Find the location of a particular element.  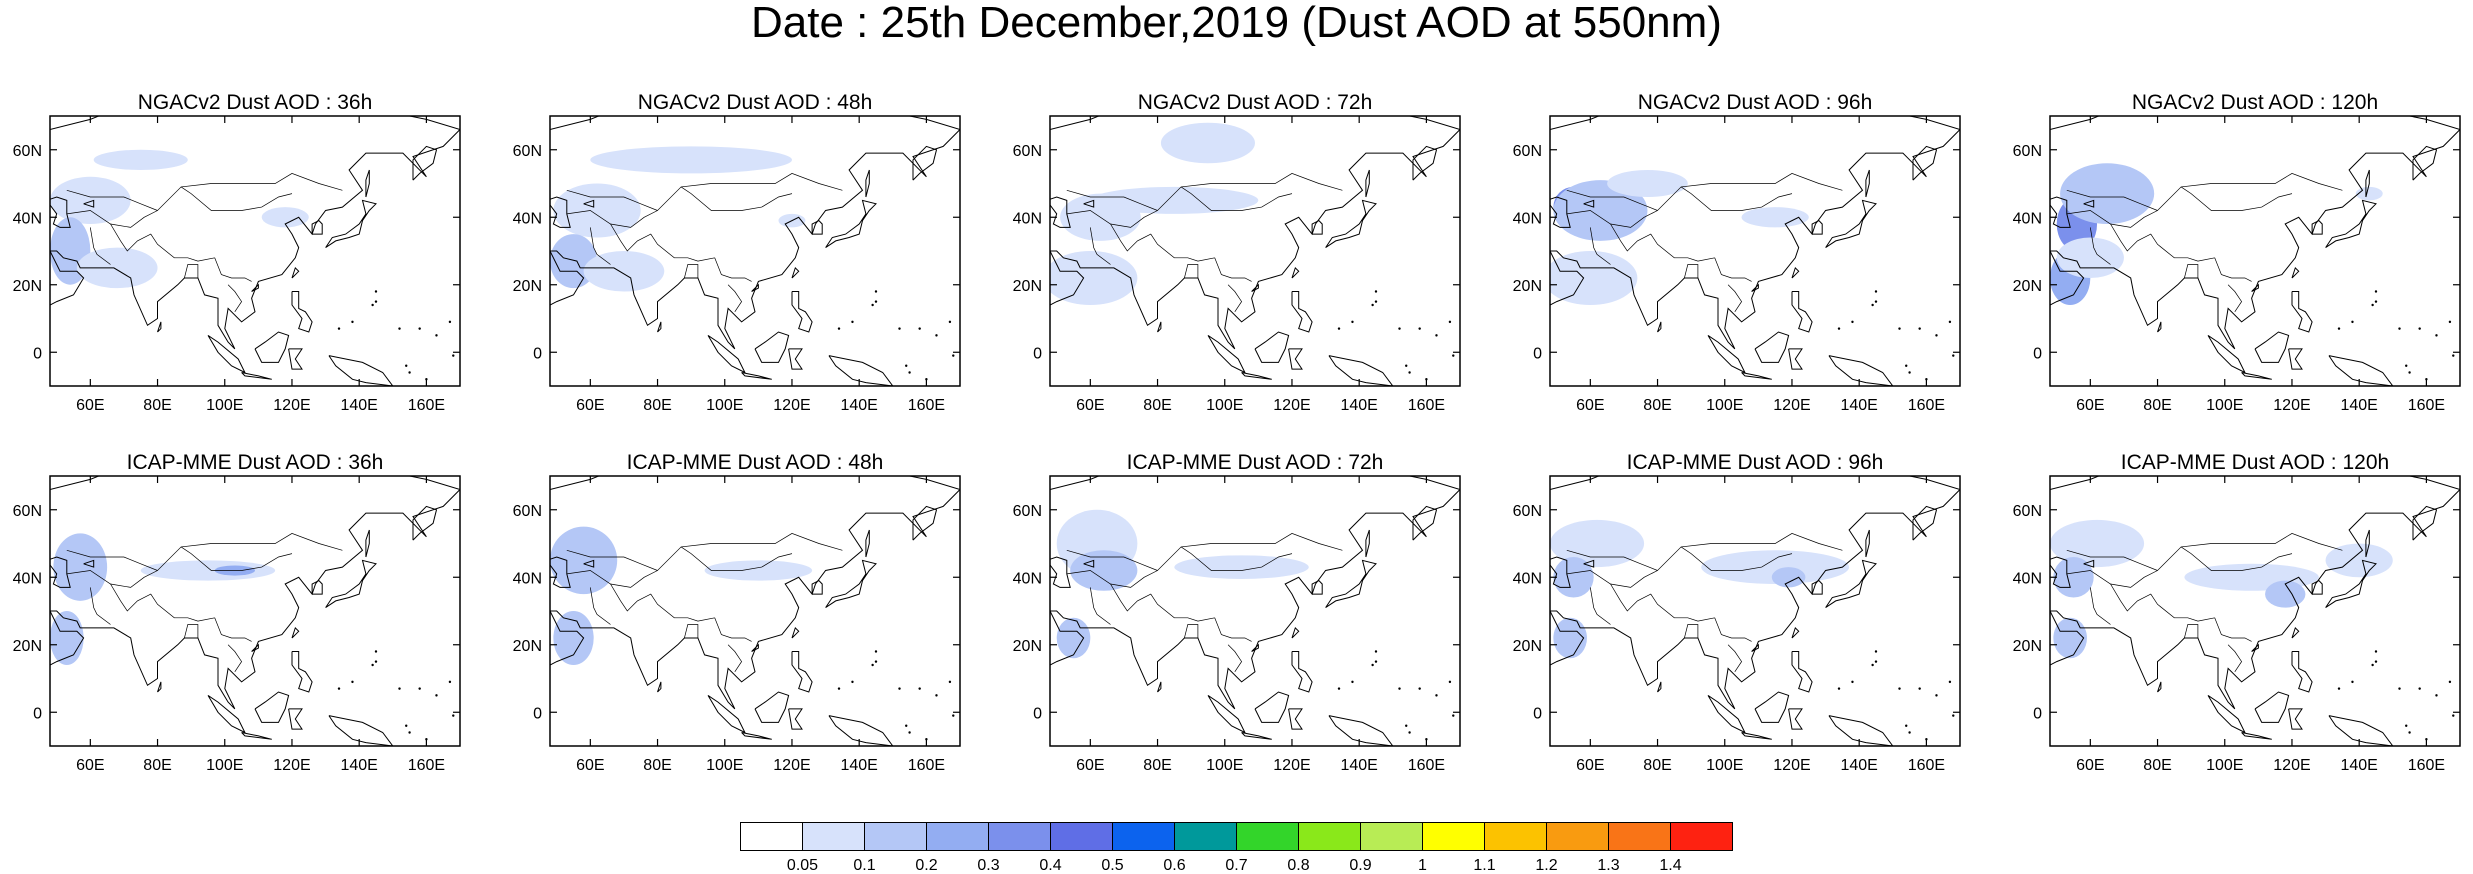

lon-tick-label: 80E is located at coordinates (657, 765).